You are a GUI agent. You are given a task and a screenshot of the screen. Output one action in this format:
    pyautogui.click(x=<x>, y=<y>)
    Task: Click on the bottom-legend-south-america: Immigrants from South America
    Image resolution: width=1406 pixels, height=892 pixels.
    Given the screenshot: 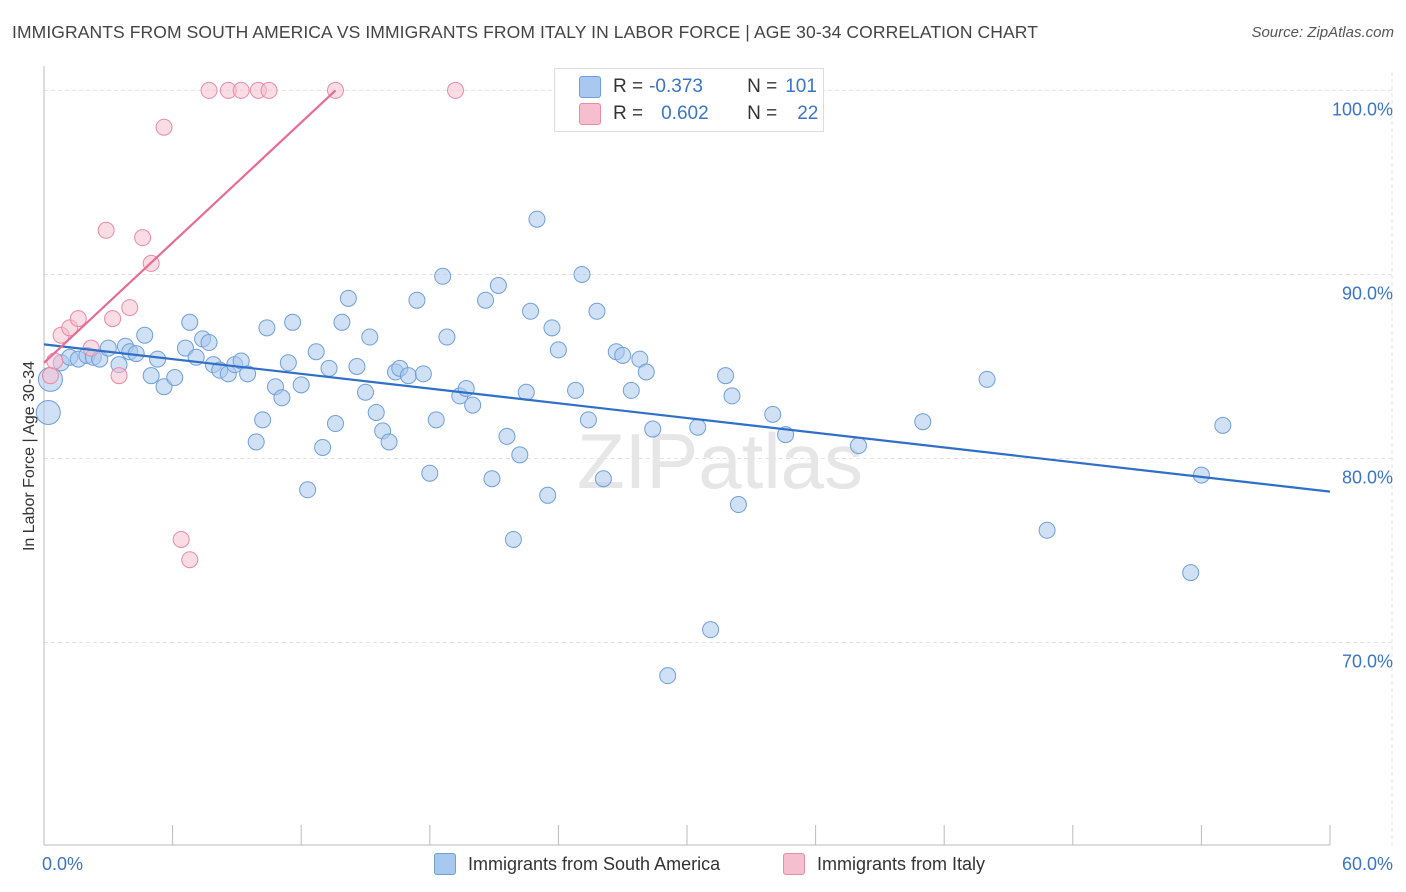 What is the action you would take?
    pyautogui.click(x=577, y=864)
    